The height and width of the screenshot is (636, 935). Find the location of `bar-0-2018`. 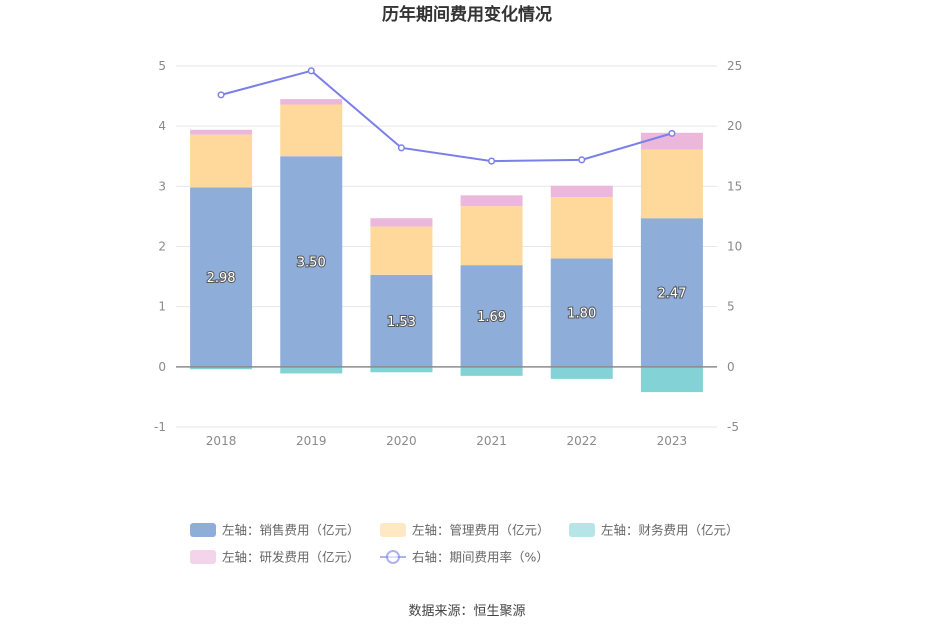

bar-0-2018 is located at coordinates (221, 277).